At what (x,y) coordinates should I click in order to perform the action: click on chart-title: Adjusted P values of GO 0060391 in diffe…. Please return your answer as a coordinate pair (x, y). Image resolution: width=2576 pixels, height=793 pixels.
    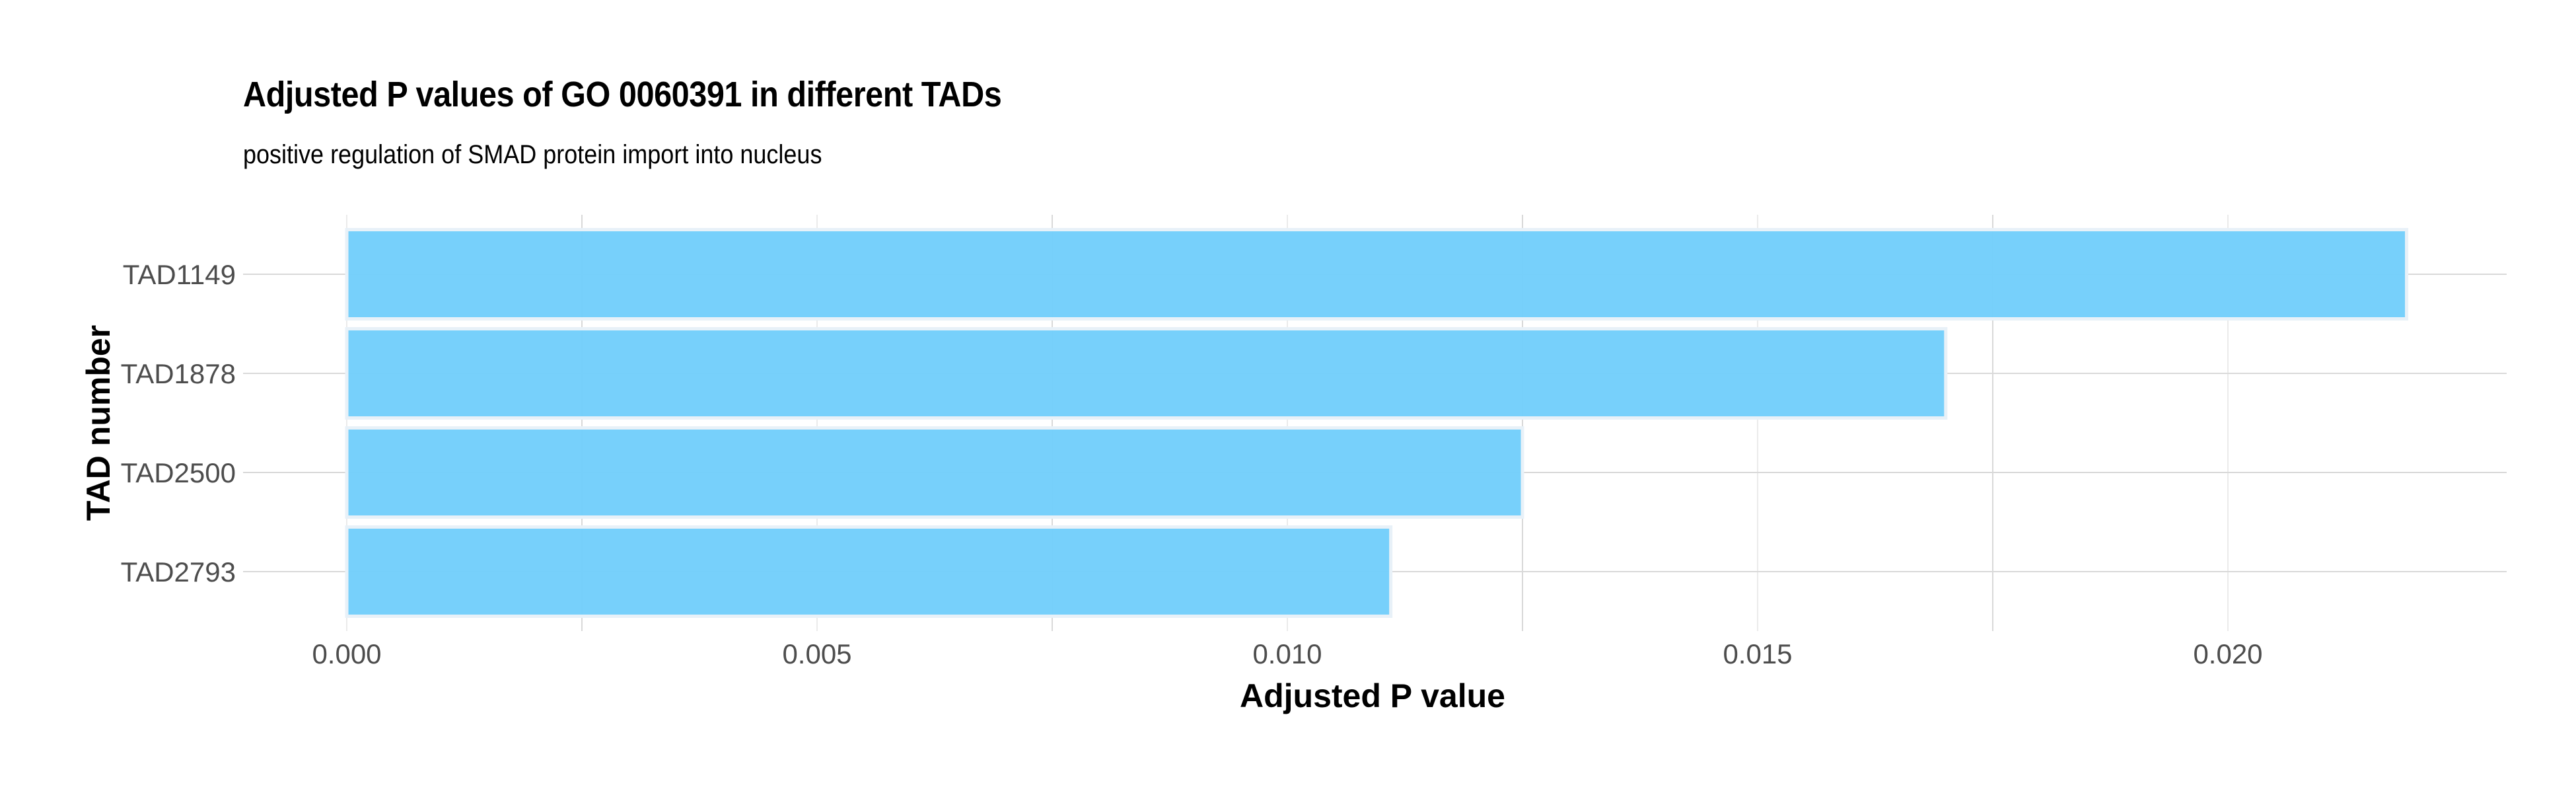
    Looking at the image, I should click on (622, 95).